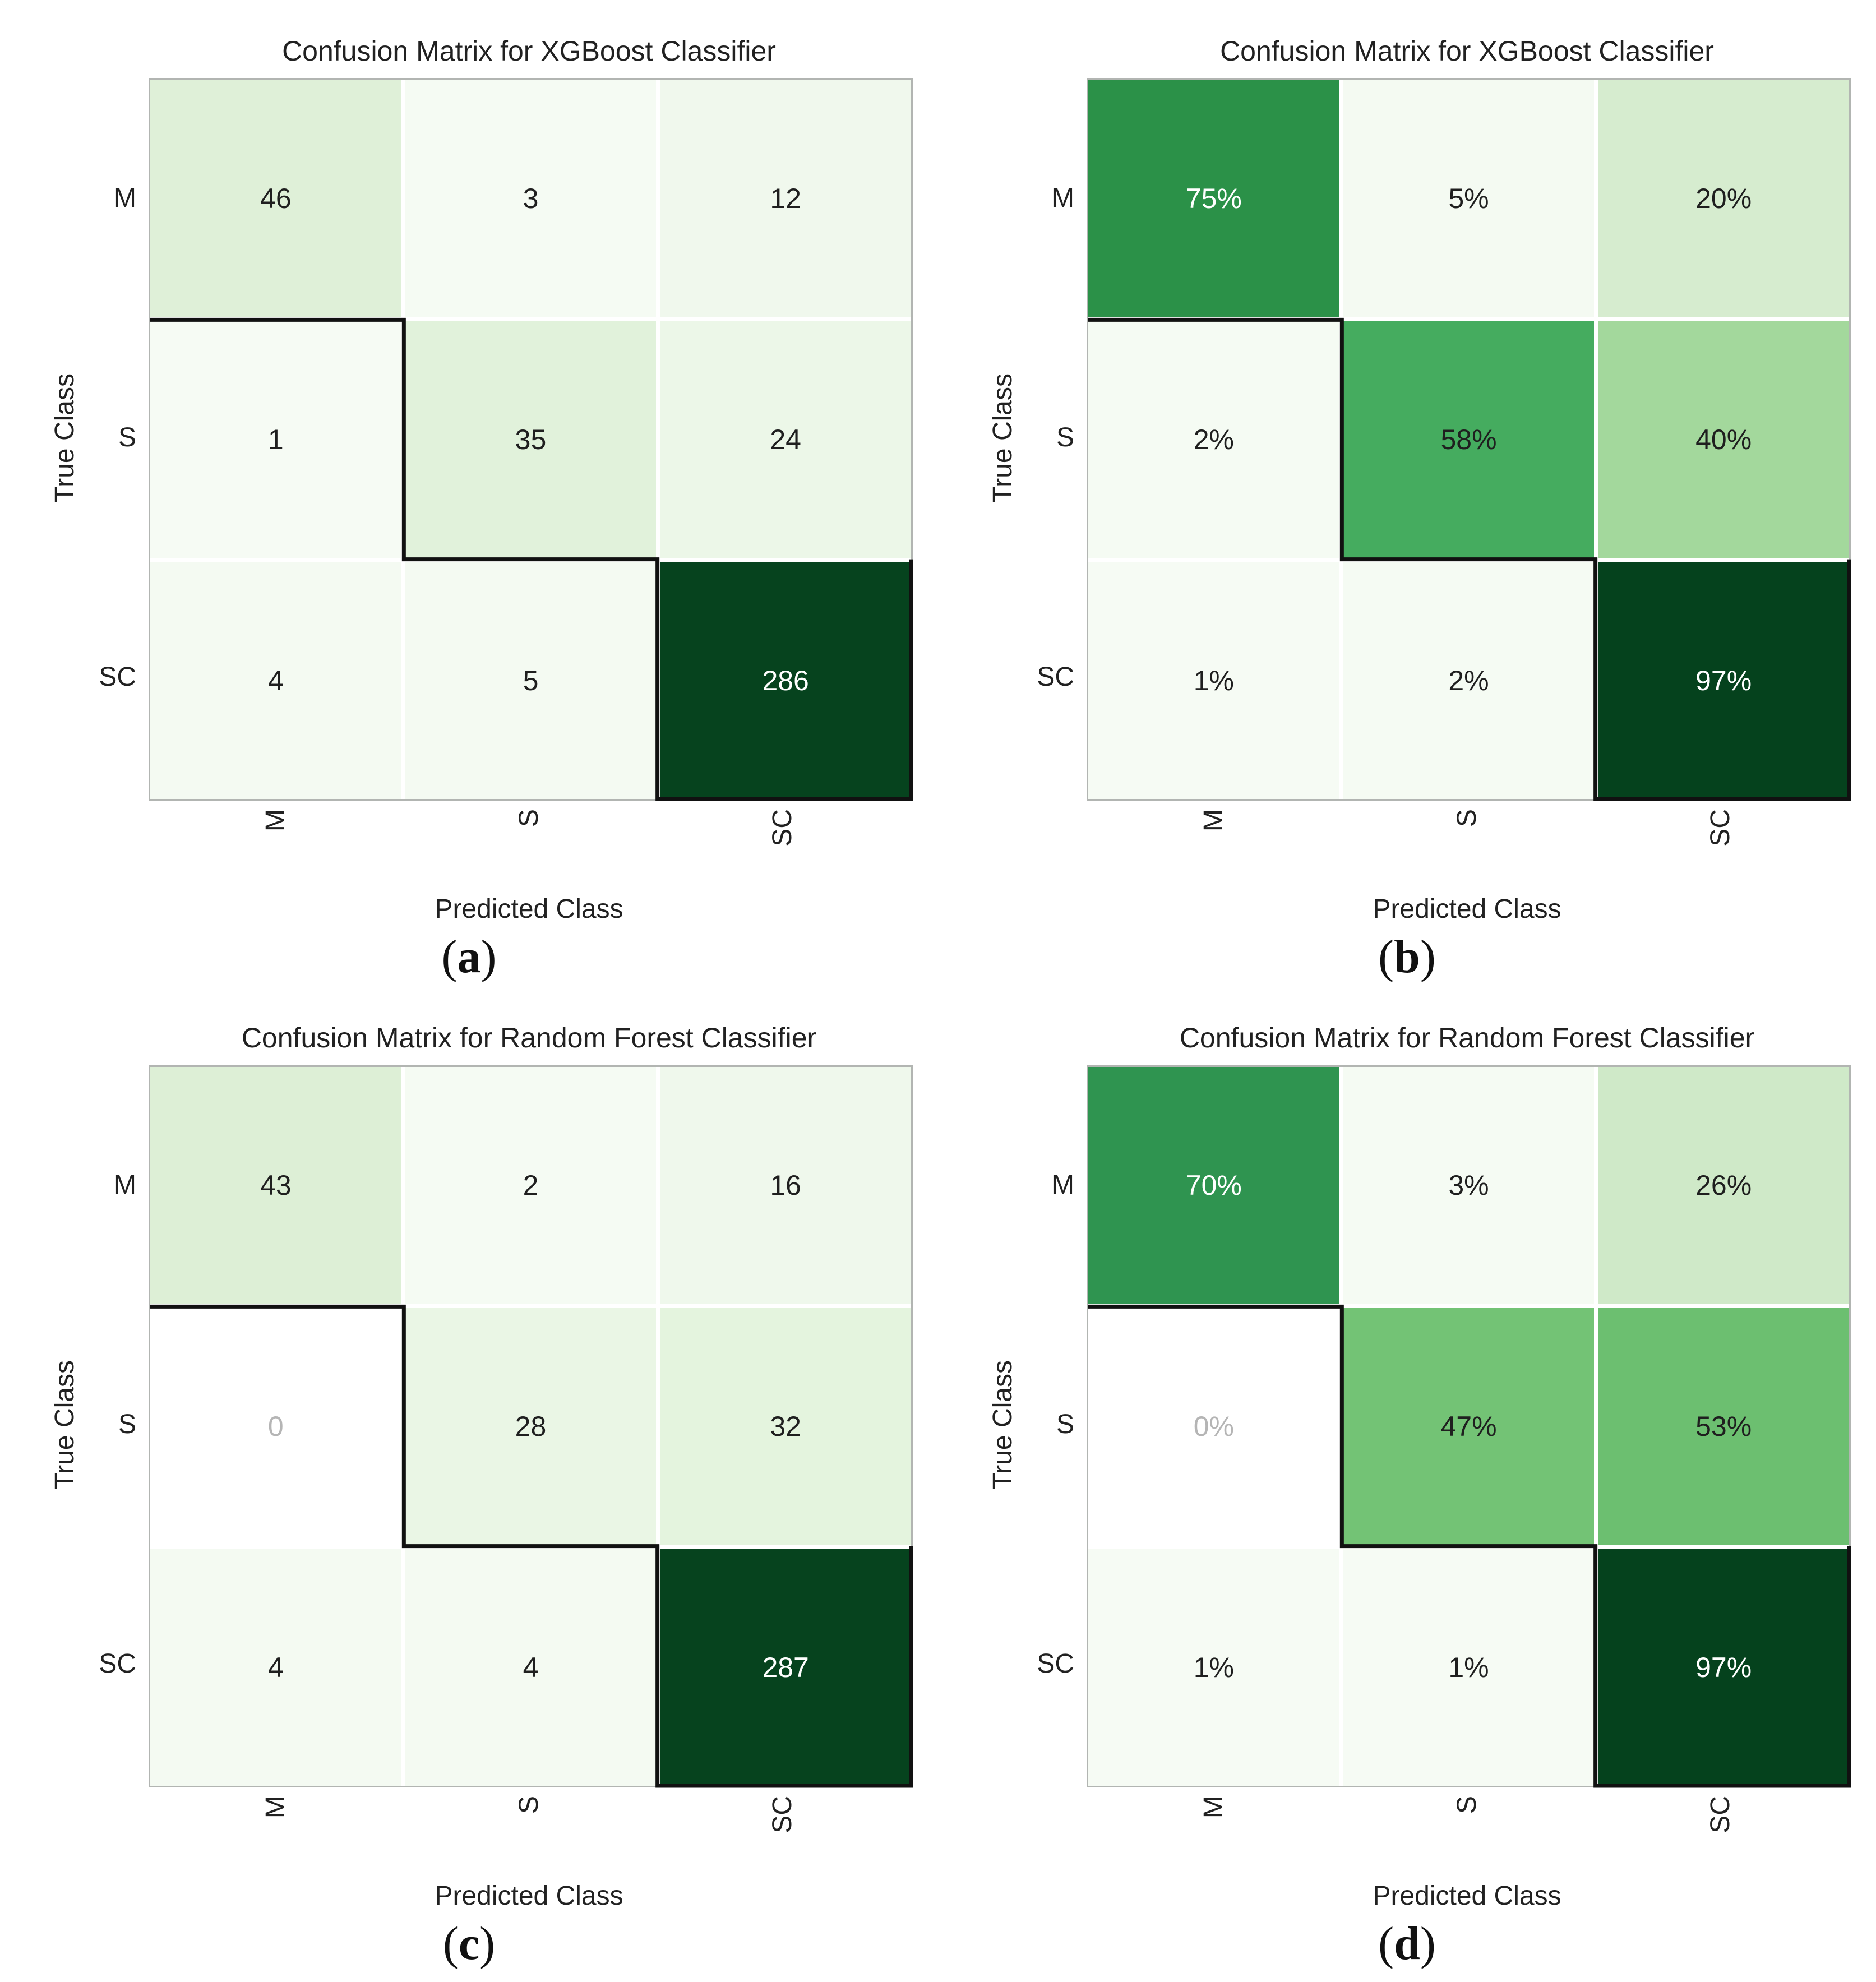  I want to click on matrix-cells: 46 3 12 1 35 24 4 5 286, so click(530, 439).